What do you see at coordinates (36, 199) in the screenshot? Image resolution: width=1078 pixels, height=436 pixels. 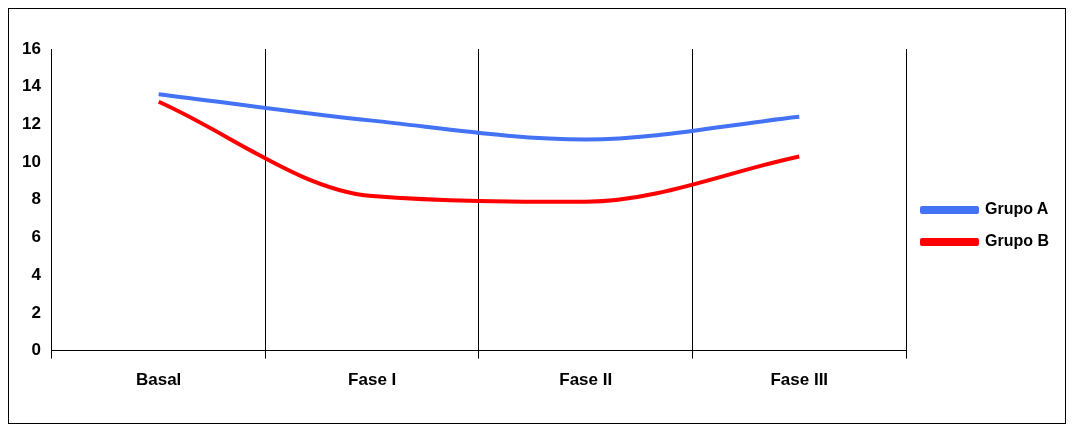 I see `y-tick-label: 8` at bounding box center [36, 199].